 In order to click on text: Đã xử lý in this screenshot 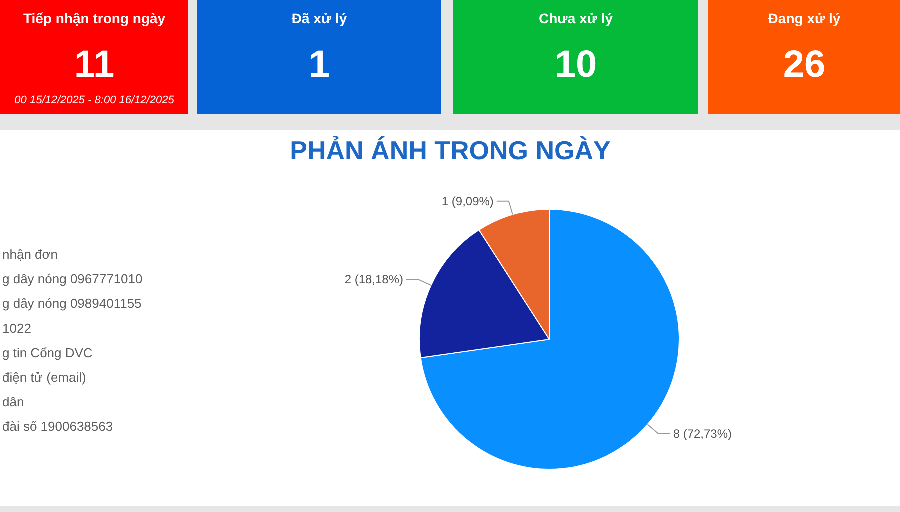, I will do `click(320, 18)`.